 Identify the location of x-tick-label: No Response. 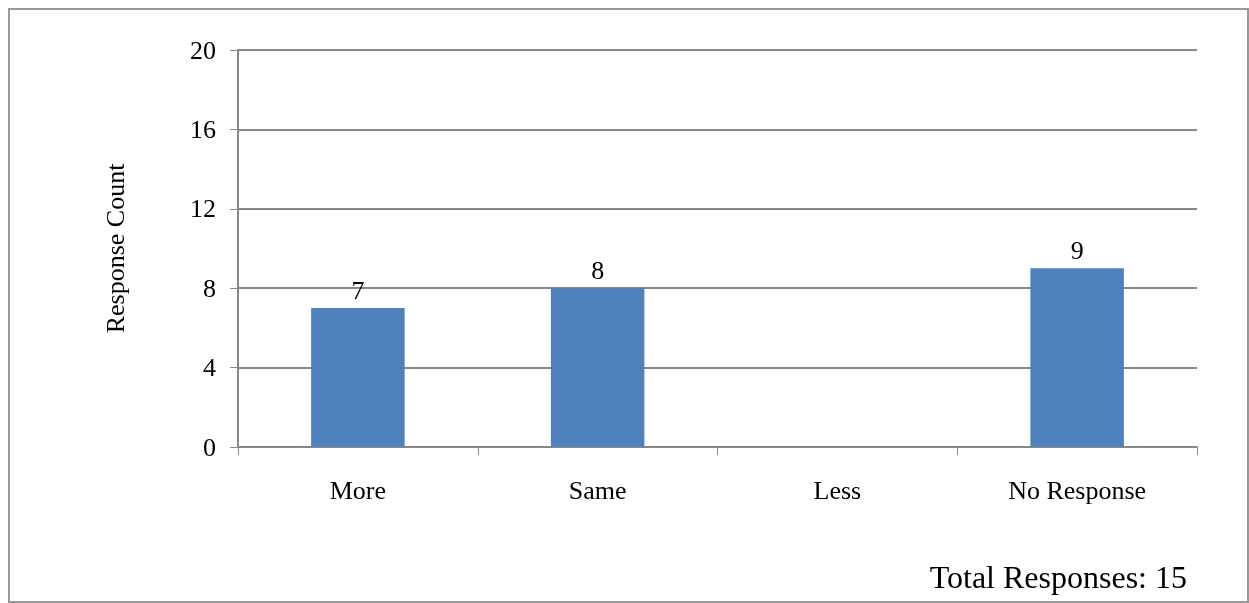
(1077, 490).